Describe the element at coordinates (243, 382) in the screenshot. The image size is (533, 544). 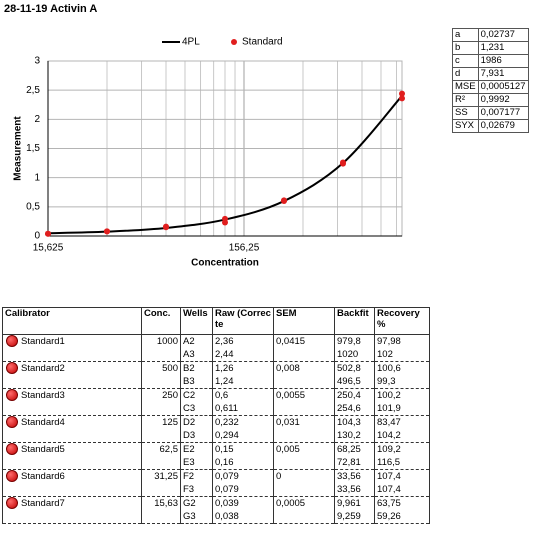
I see `raw-cell: 1,24` at that location.